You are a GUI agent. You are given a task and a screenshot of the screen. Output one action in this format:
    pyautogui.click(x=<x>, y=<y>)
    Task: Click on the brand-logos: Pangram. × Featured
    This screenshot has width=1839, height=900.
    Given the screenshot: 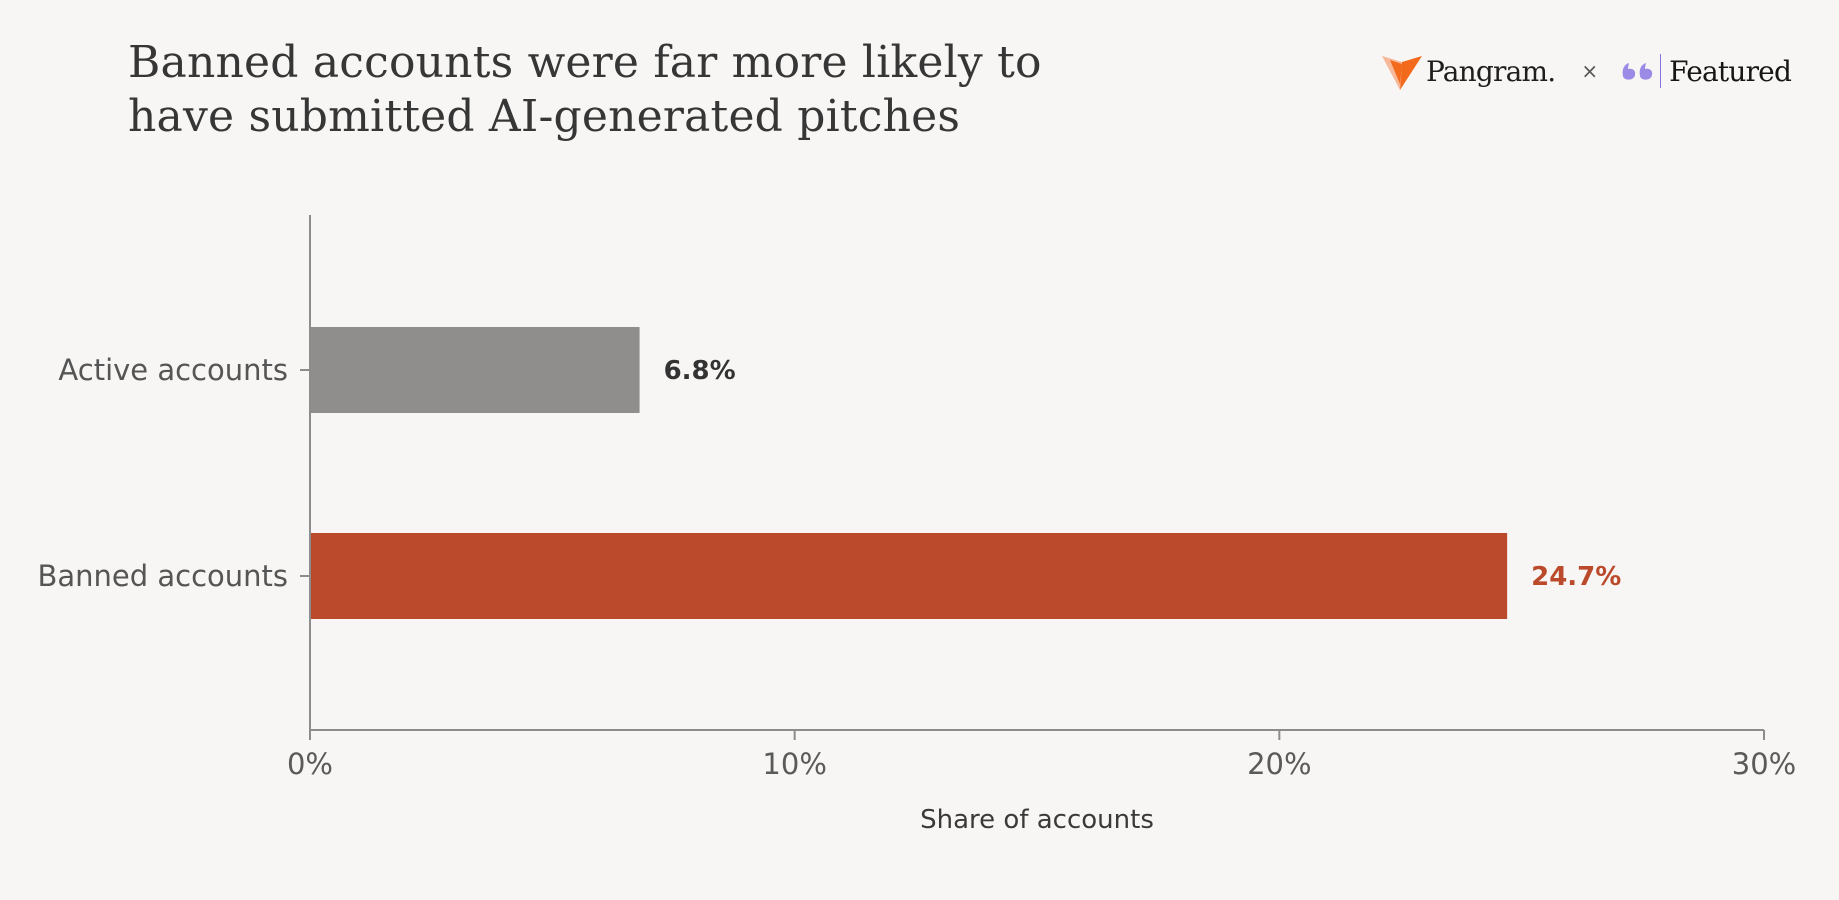 What is the action you would take?
    pyautogui.click(x=1586, y=71)
    